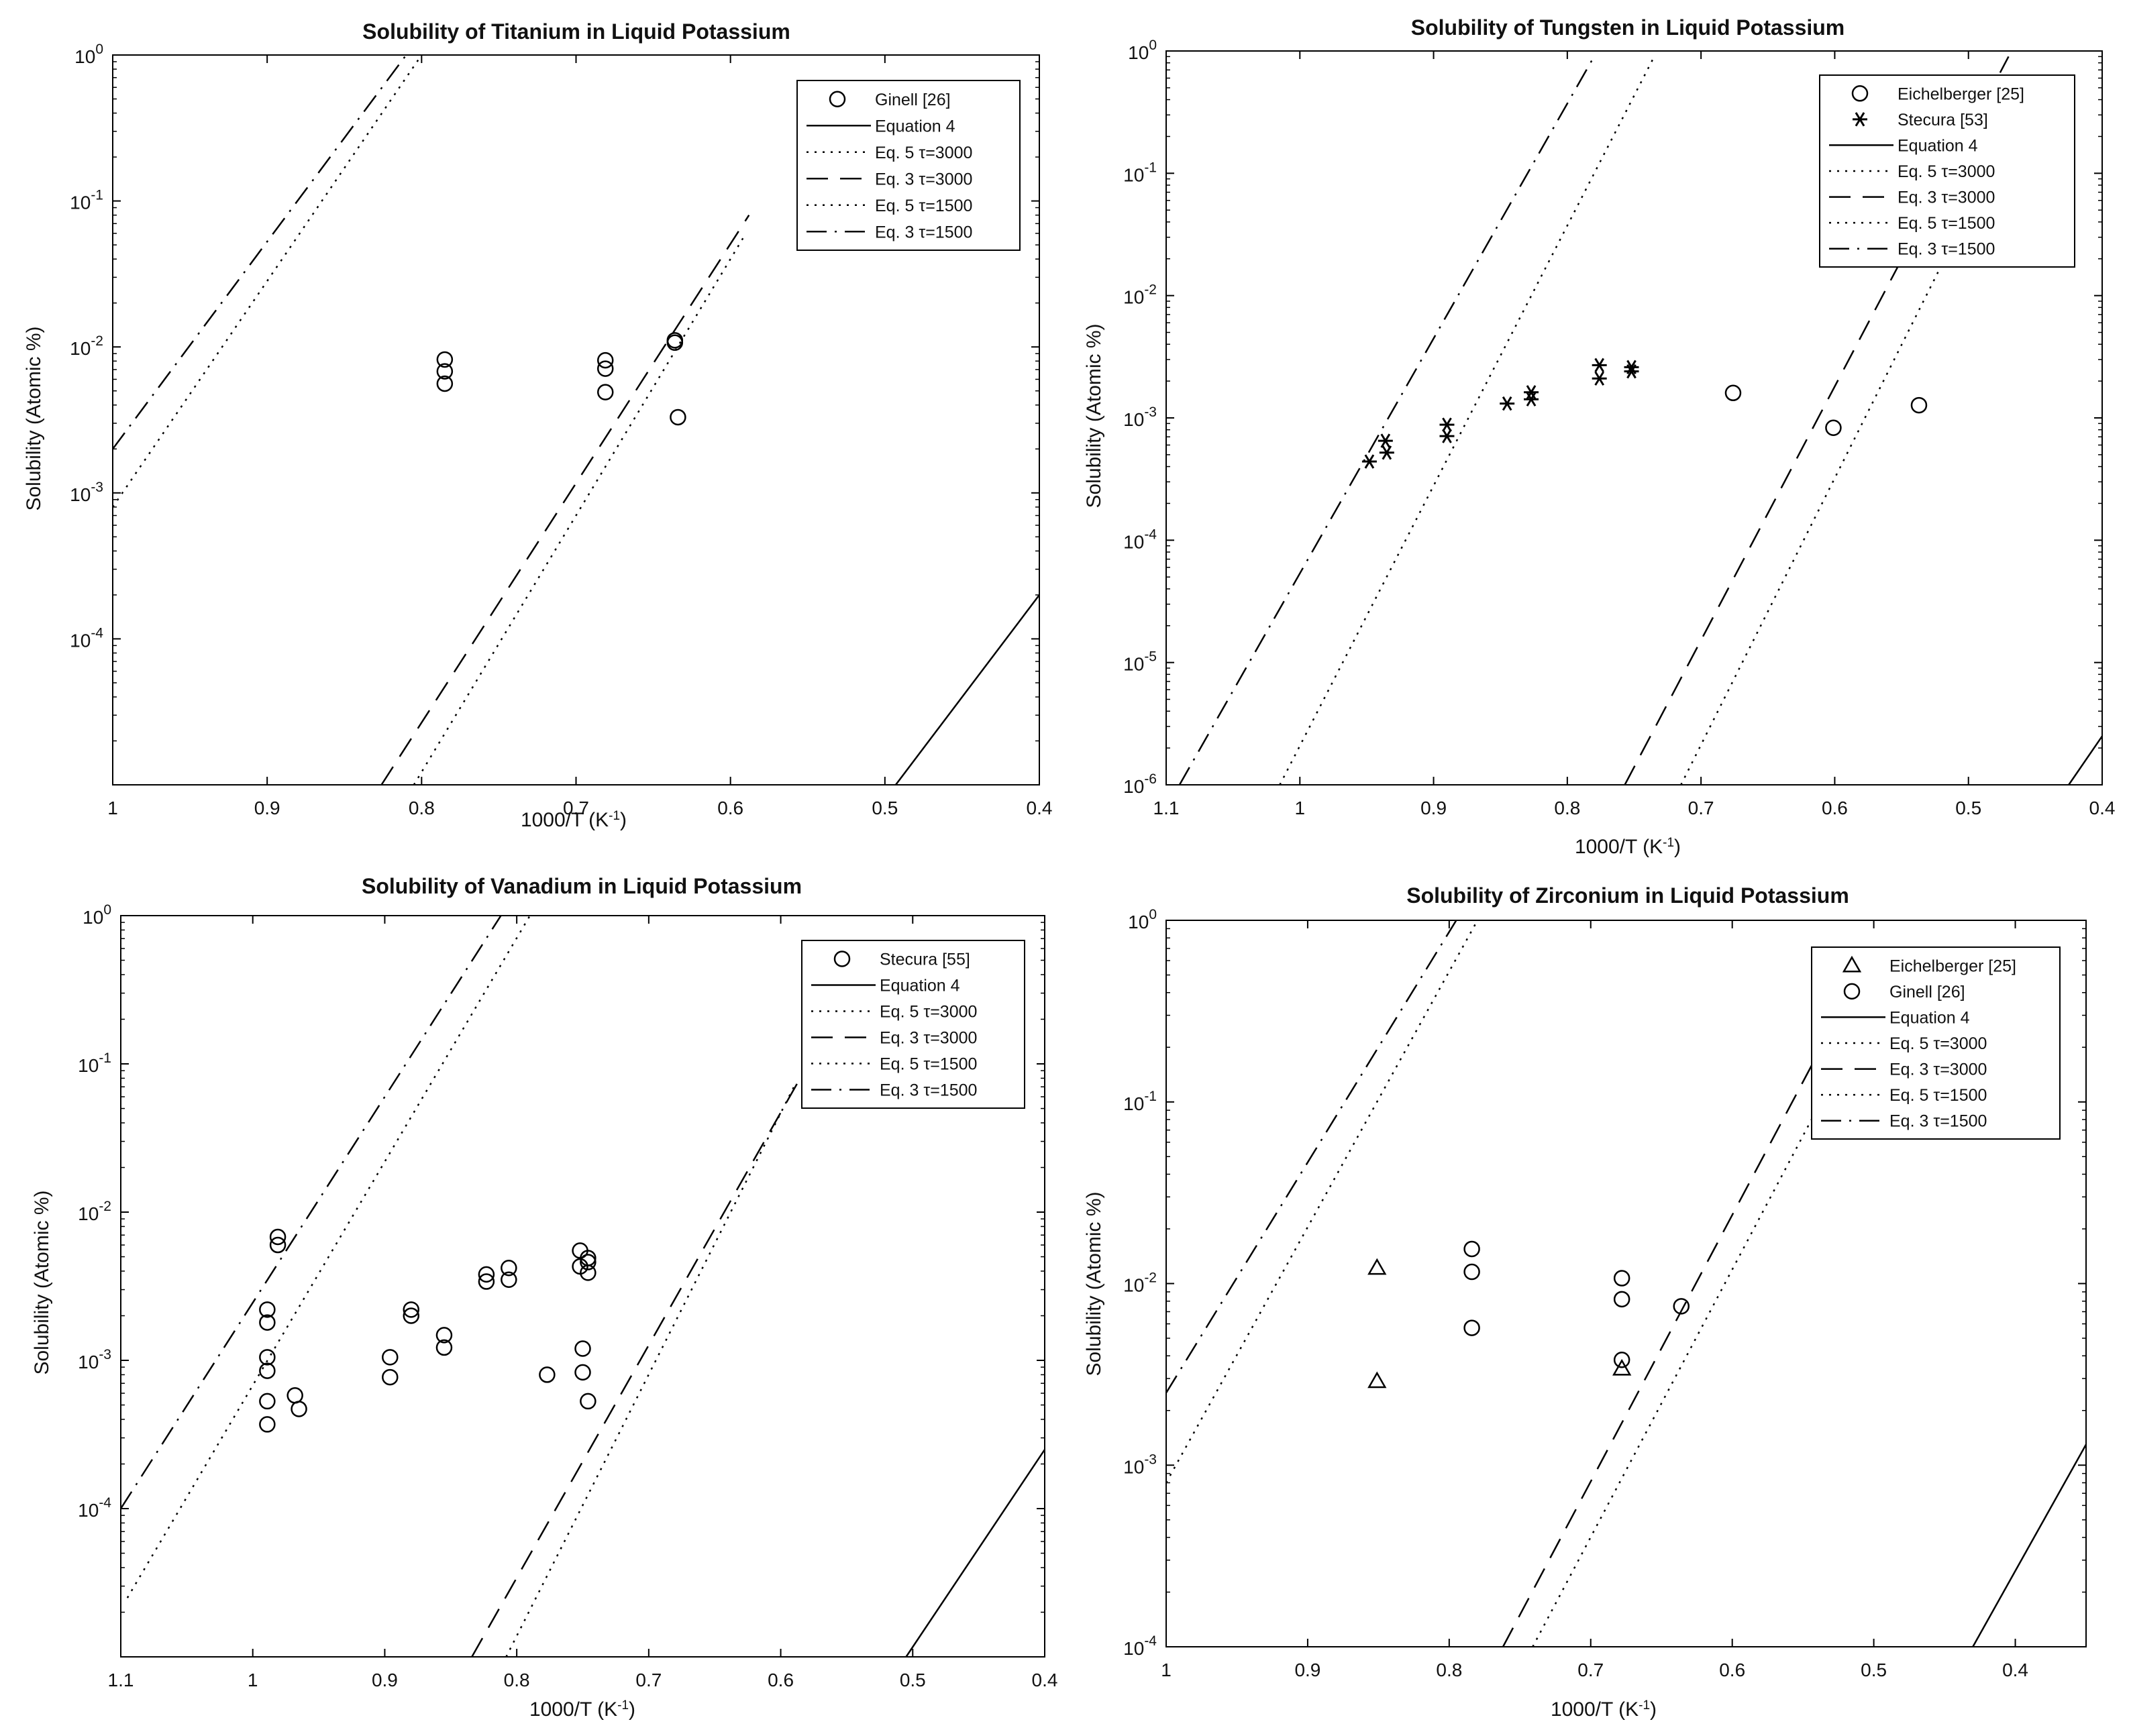  What do you see at coordinates (2015, 1670) in the screenshot?
I see `x-tick-label: 0.4` at bounding box center [2015, 1670].